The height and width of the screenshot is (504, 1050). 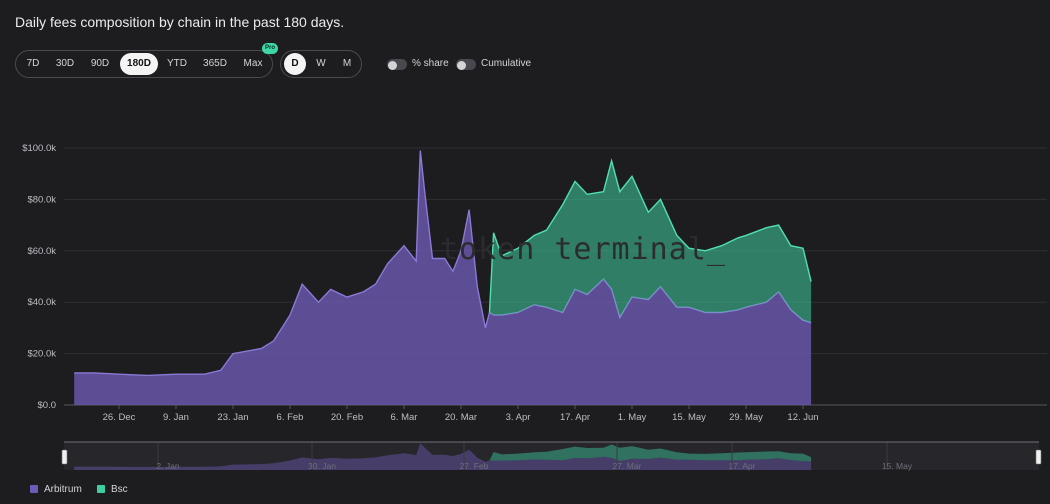 What do you see at coordinates (253, 63) in the screenshot?
I see `range-max-button: Max` at bounding box center [253, 63].